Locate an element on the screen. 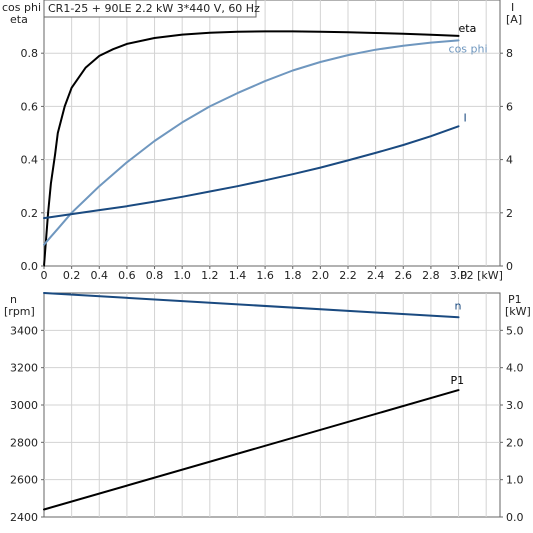  right-tick-label: 0 is located at coordinates (509, 266).